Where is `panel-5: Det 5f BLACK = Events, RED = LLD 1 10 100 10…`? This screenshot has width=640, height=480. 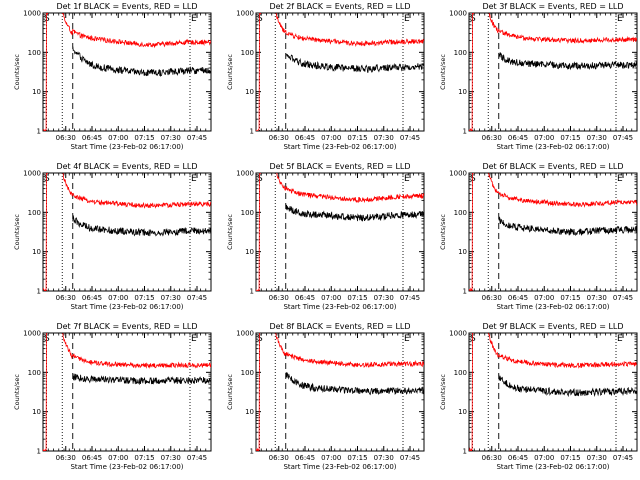
panel-5: Det 5f BLACK = Events, RED = LLD 1 10 100 10… is located at coordinates (325, 236).